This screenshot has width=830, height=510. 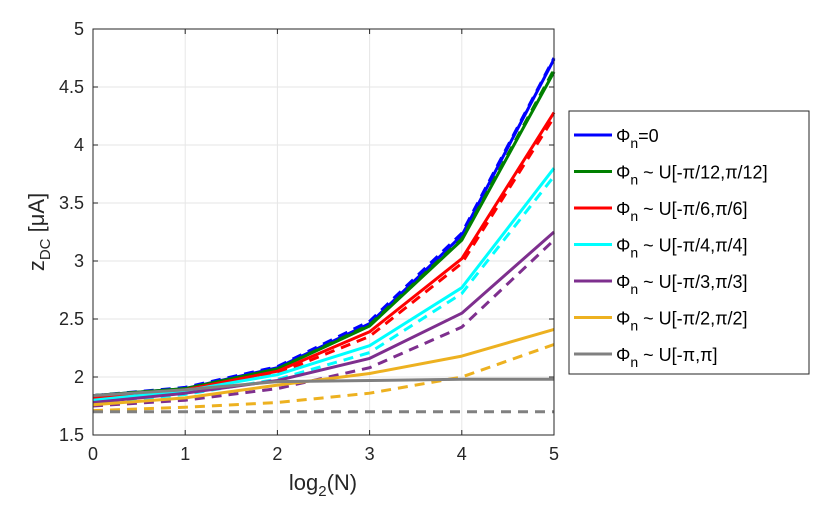 I want to click on x-tick-label: 3, so click(x=370, y=454).